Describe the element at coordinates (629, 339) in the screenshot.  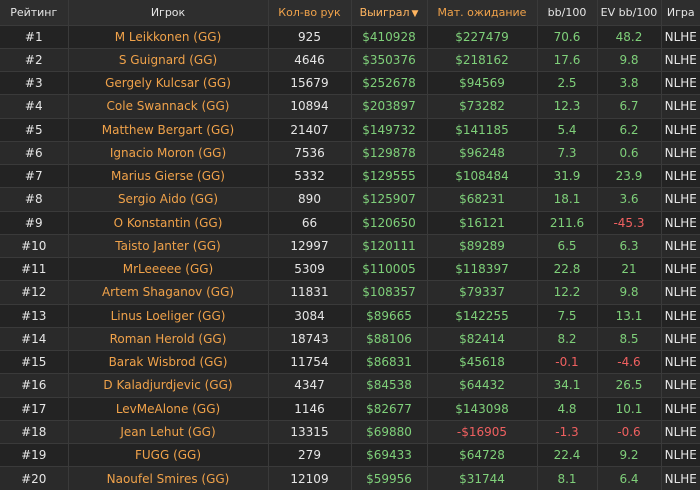
I see `cell-evbb100: 8.5` at that location.